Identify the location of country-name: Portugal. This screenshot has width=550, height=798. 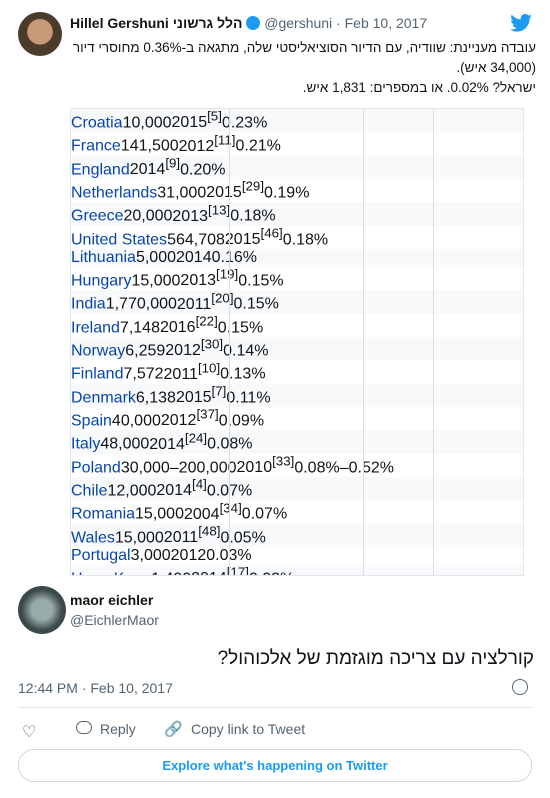
(101, 555).